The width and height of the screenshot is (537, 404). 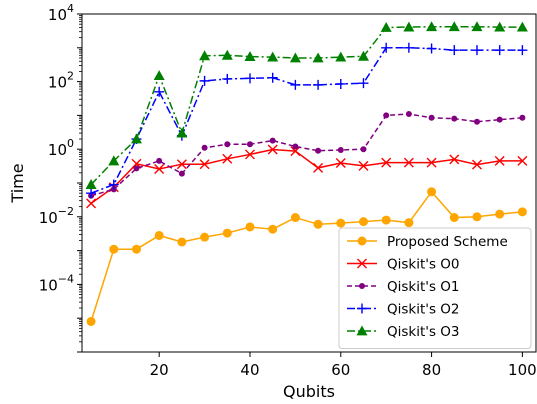 I want to click on series-line, so click(x=306, y=176).